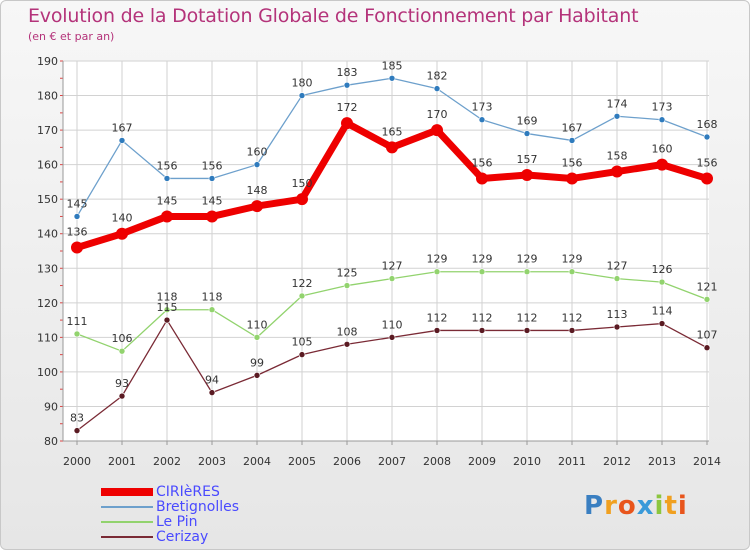 The width and height of the screenshot is (750, 550). Describe the element at coordinates (482, 461) in the screenshot. I see `x-tick-label: 2009` at that location.